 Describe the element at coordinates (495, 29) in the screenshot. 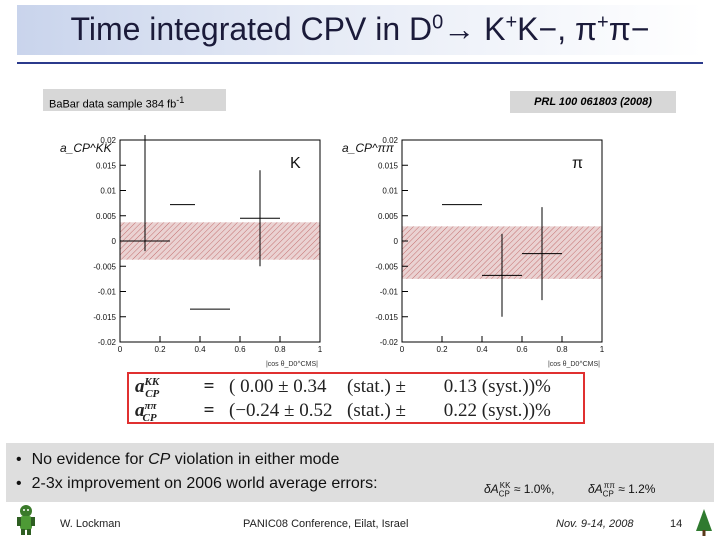

I see `title-k: K` at that location.